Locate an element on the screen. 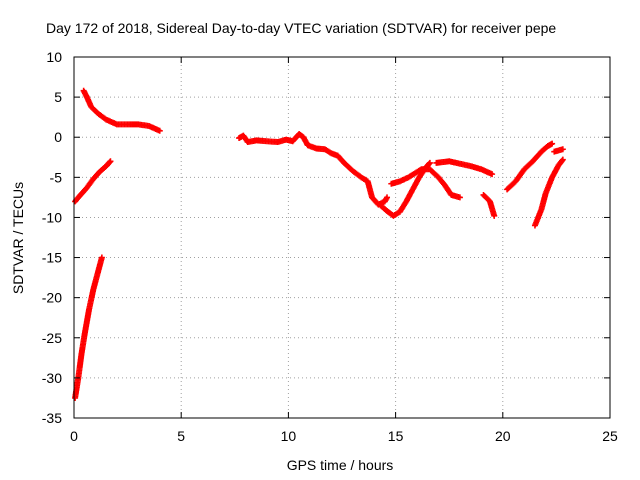 This screenshot has height=480, width=640. y-tick-label: -30 is located at coordinates (52, 378).